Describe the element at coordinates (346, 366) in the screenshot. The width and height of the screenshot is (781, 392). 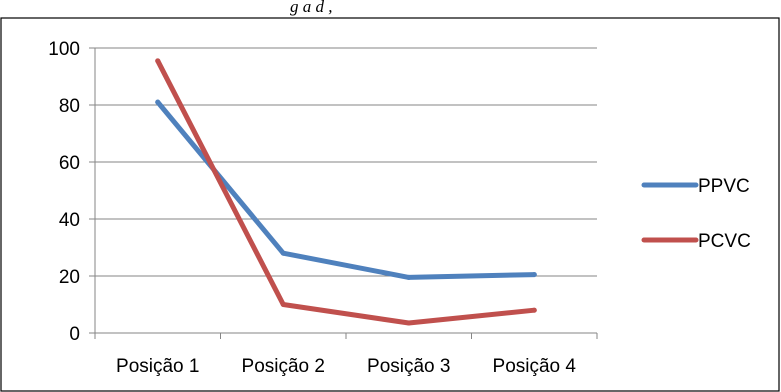
I see `x-axis-tick-labels: Posição 1 Posição 2 Posição 3 Posição 4` at that location.